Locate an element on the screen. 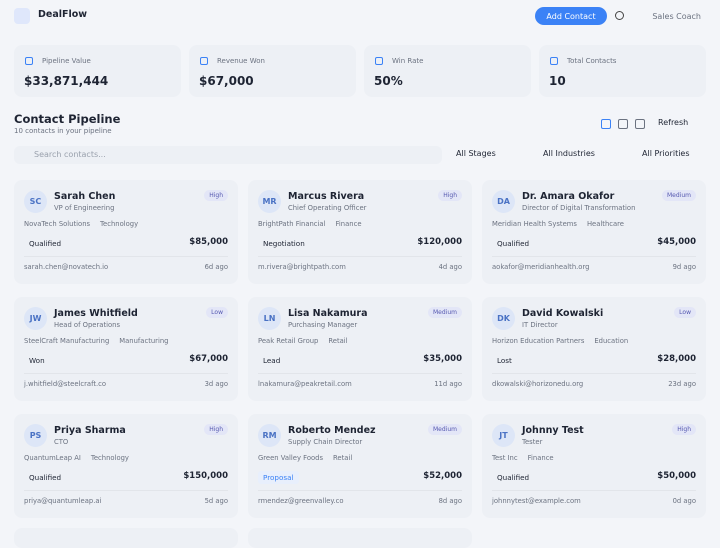 This screenshot has height=548, width=720. company: Test Inc is located at coordinates (505, 458).